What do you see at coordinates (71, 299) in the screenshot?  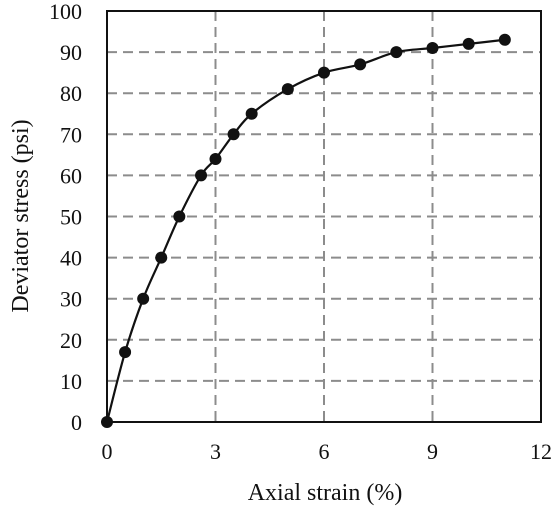 I see `y-tick-label-3: 30` at bounding box center [71, 299].